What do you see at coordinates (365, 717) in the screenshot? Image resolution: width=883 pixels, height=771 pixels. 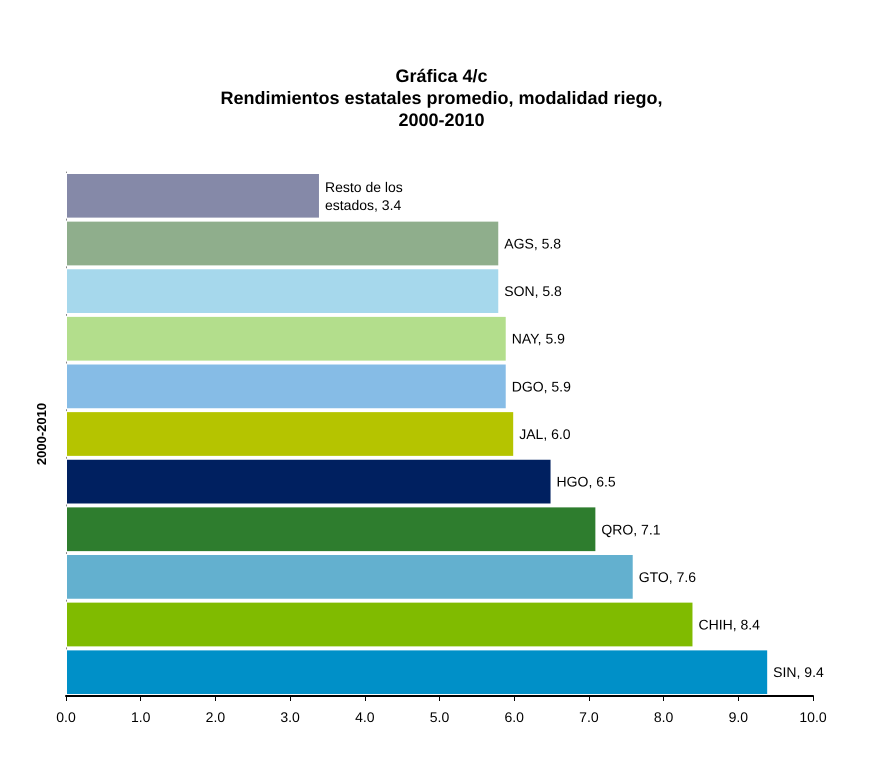 I see `x-tick-label: 4.0` at bounding box center [365, 717].